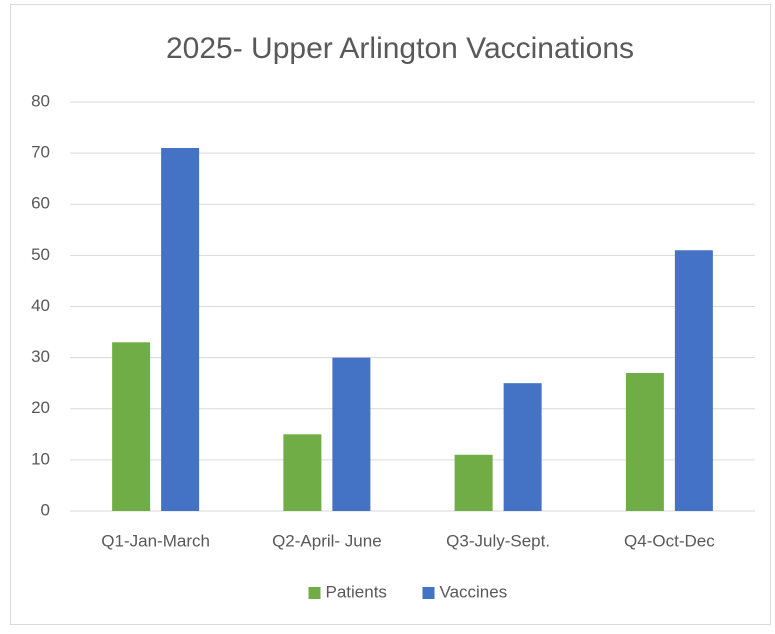 The image size is (775, 634). What do you see at coordinates (40, 254) in the screenshot?
I see `y-tick-label: 50` at bounding box center [40, 254].